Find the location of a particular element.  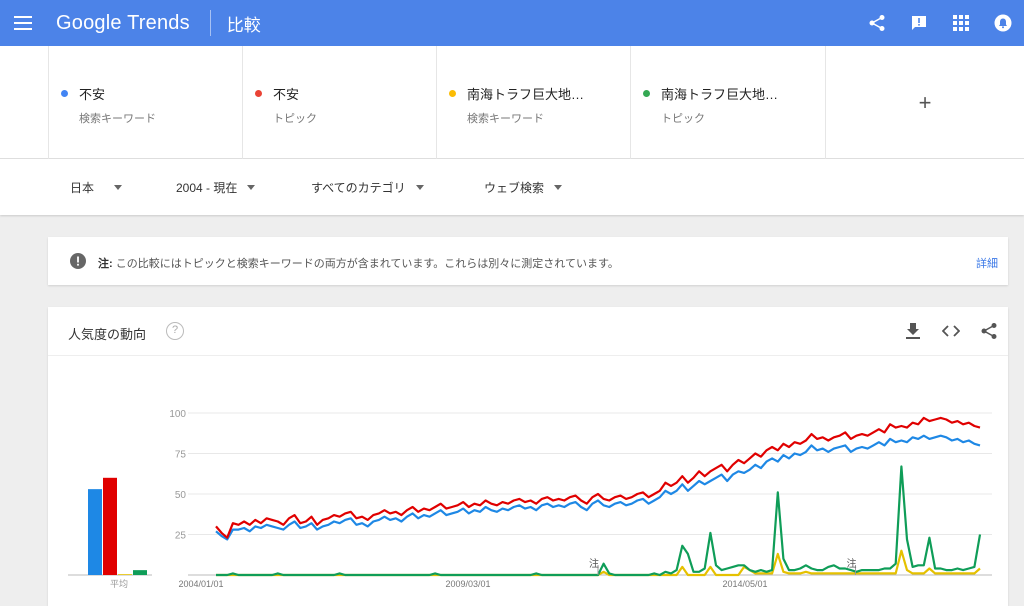

embed-icon is located at coordinates (951, 331).